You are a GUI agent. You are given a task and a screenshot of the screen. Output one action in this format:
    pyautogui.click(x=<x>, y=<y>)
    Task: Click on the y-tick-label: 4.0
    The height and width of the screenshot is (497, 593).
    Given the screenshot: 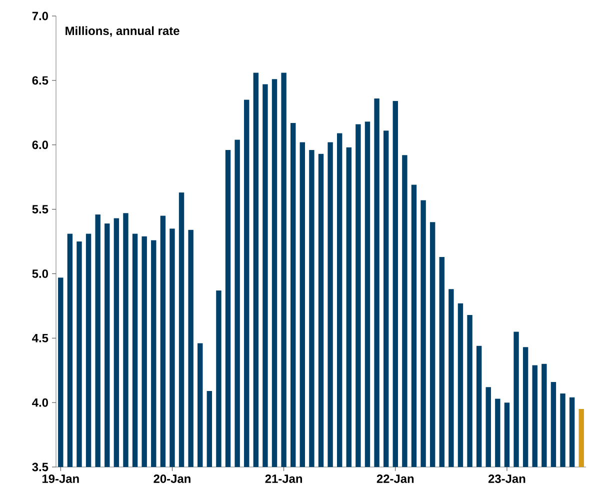 What is the action you would take?
    pyautogui.click(x=40, y=402)
    